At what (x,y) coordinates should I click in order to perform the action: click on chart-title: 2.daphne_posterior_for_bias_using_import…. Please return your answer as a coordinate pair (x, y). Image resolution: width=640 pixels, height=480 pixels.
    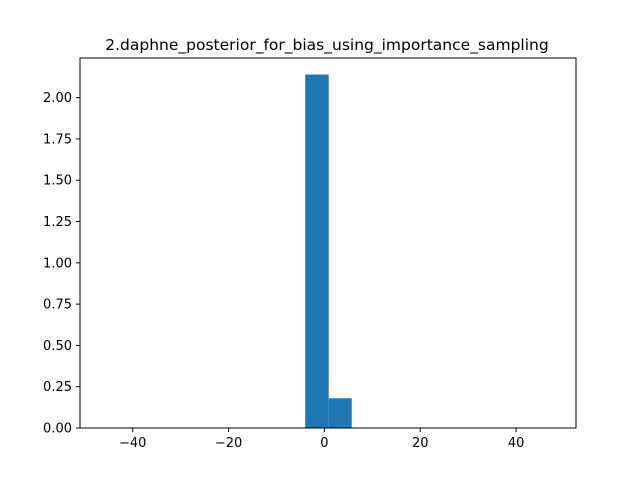
    Looking at the image, I should click on (326, 45).